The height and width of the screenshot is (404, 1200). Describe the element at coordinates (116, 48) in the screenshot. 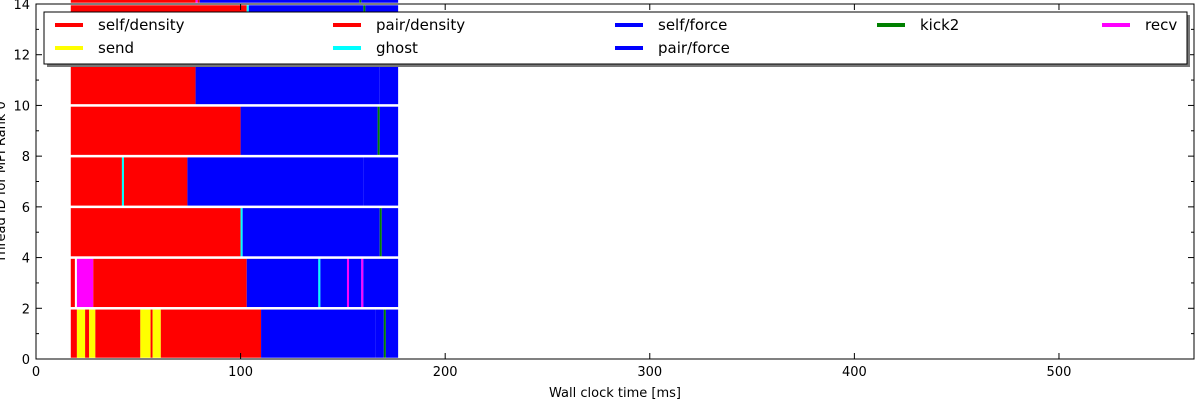

I see `legend-label: send` at that location.